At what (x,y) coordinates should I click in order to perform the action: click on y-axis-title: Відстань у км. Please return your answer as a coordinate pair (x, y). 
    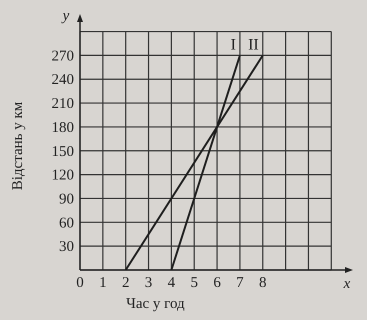
    Looking at the image, I should click on (18, 145).